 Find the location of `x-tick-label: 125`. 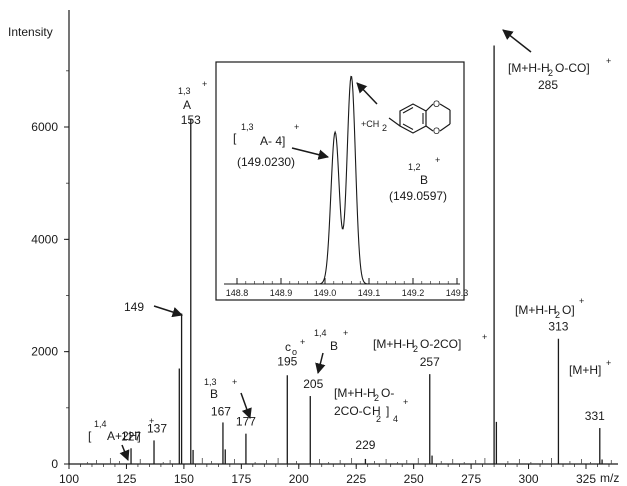

x-tick-label: 125 is located at coordinates (126, 479).